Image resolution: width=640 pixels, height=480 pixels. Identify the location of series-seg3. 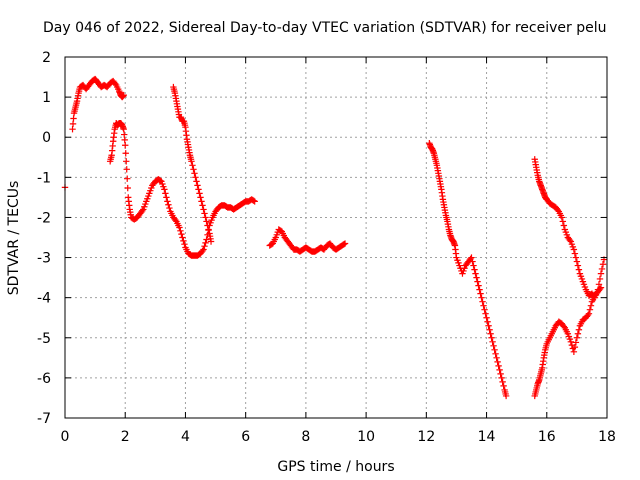
(182, 189).